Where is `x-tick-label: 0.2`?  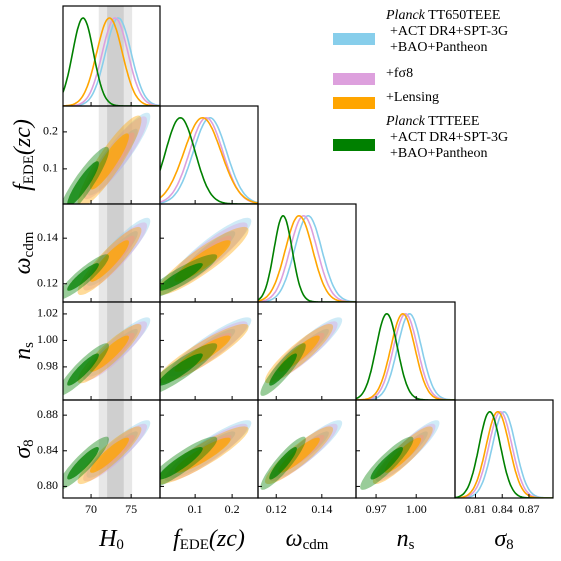
x-tick-label: 0.2 is located at coordinates (232, 509).